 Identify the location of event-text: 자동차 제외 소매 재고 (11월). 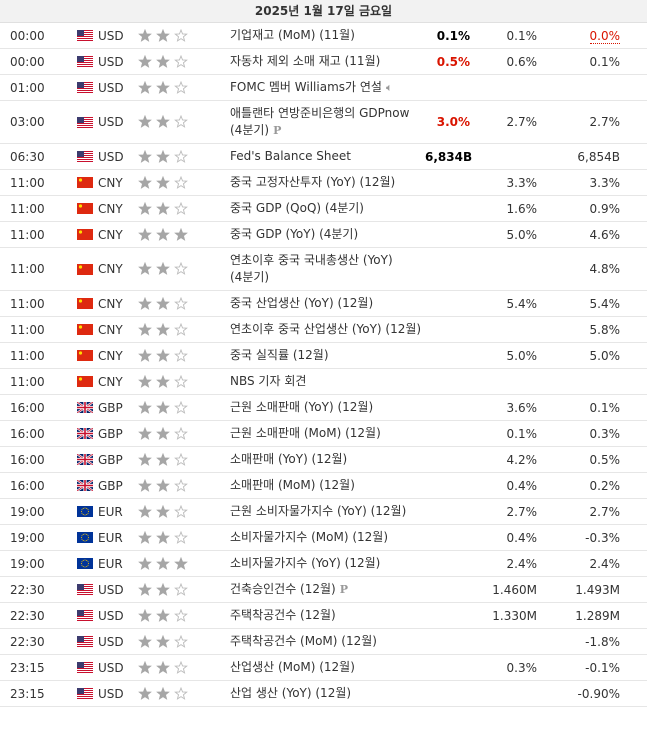
(305, 61).